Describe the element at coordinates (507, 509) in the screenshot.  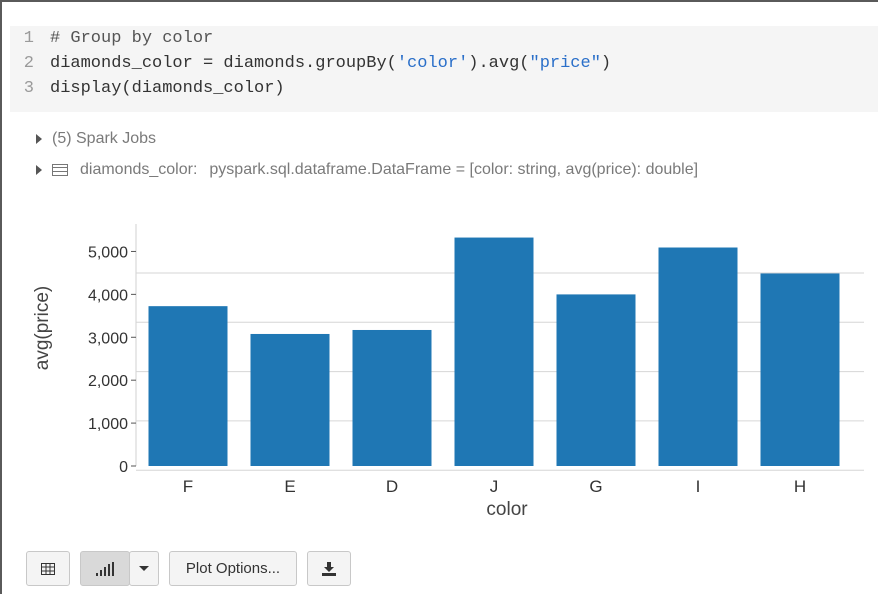
I see `x-axis-label: color` at that location.